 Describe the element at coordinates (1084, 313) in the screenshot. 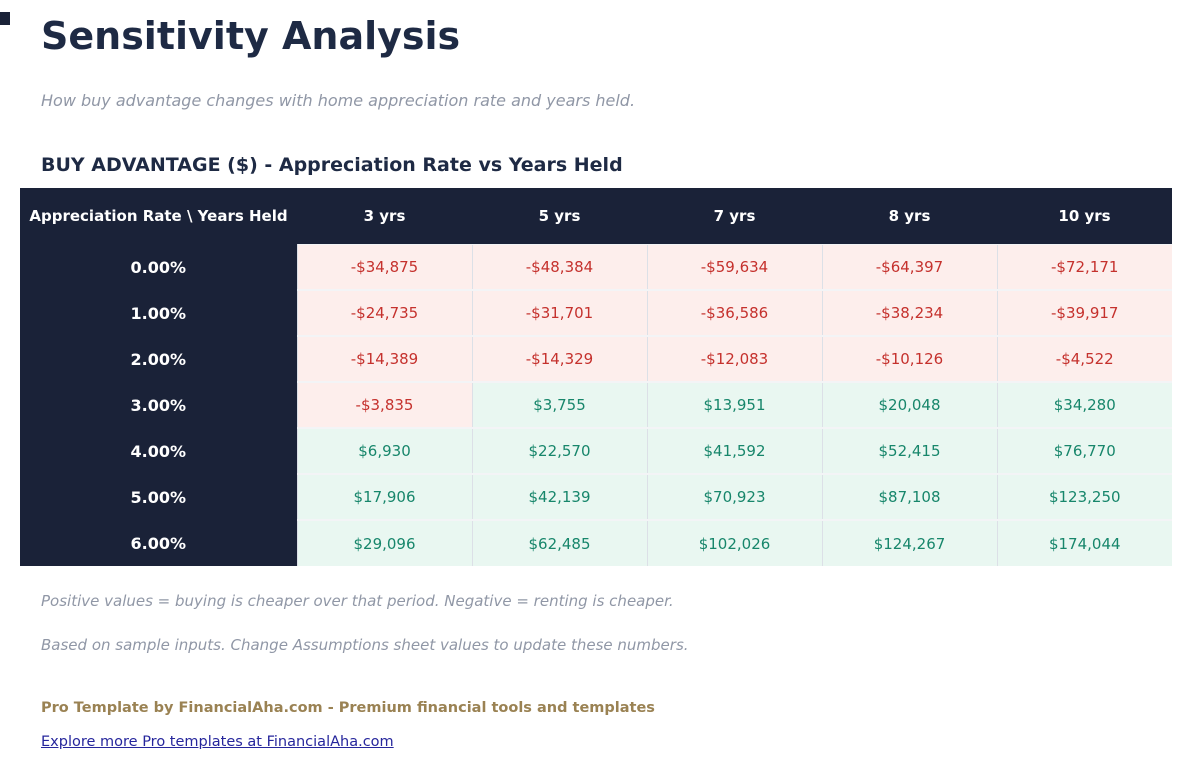

I see `table-cell: -$39,917` at that location.